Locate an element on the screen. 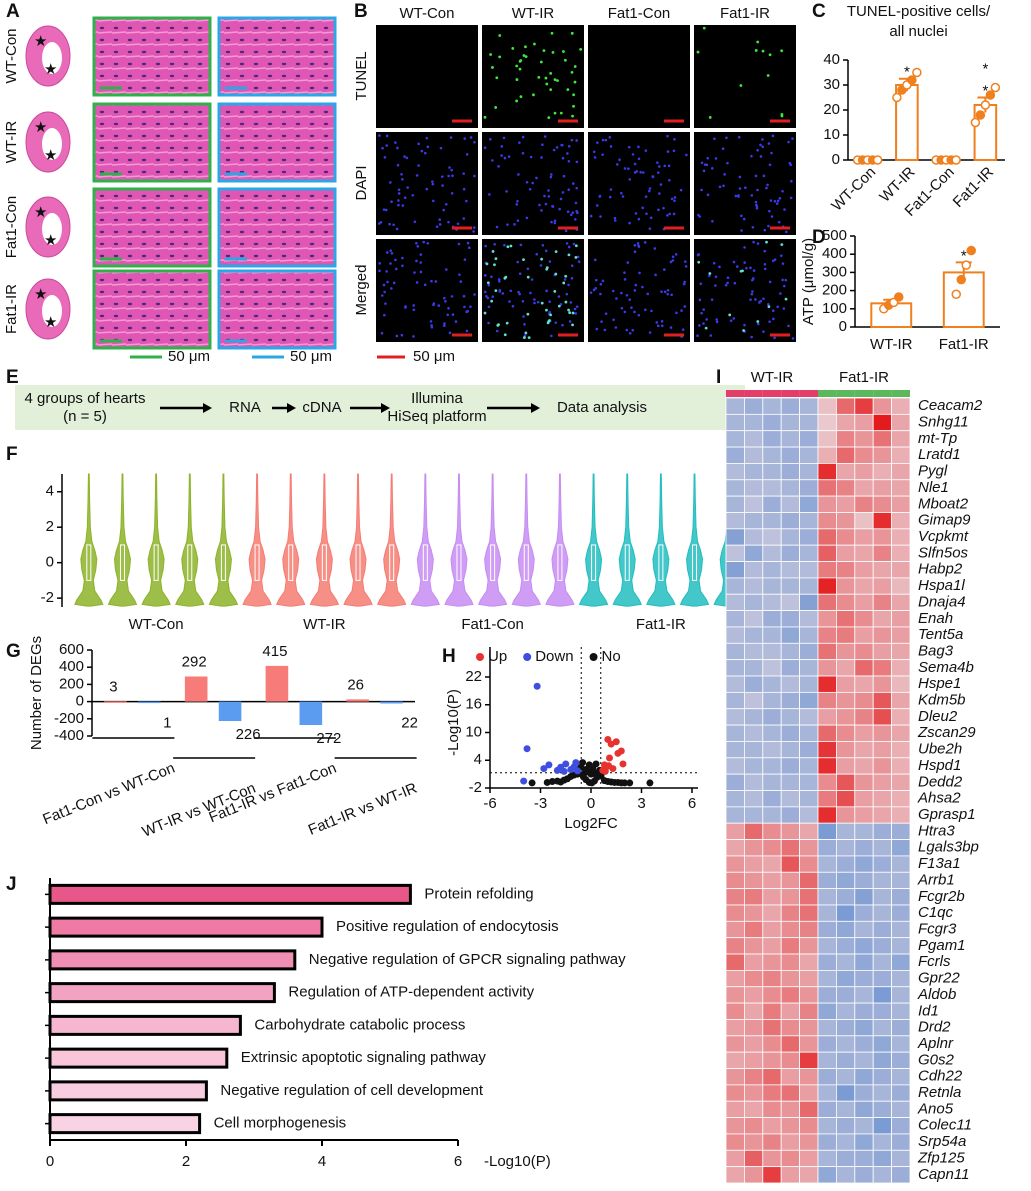 This screenshot has height=1191, width=1031. y-axis-label: ATP (μmol/g) is located at coordinates (808, 281).